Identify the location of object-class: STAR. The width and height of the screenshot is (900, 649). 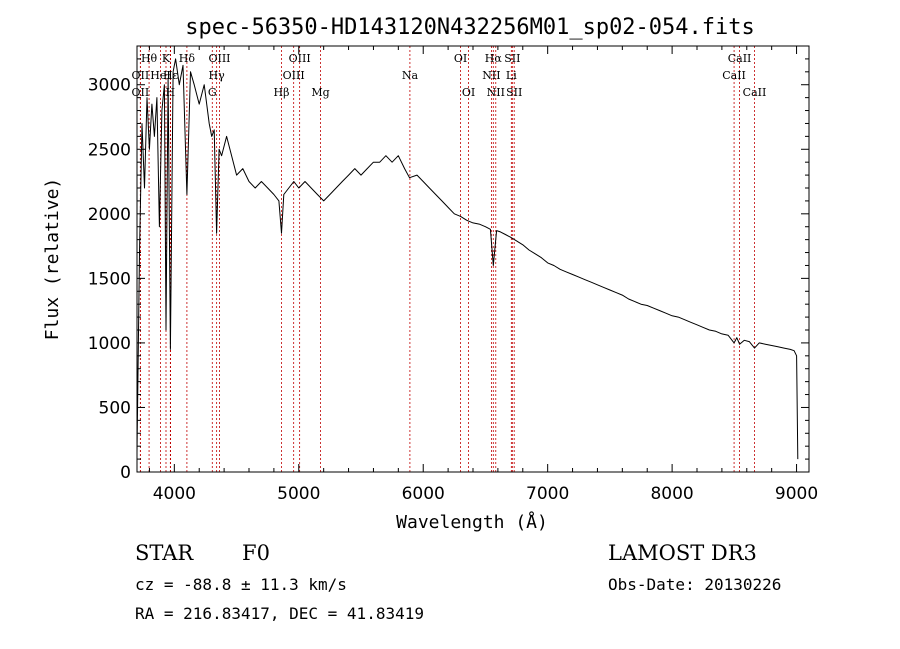
(164, 553).